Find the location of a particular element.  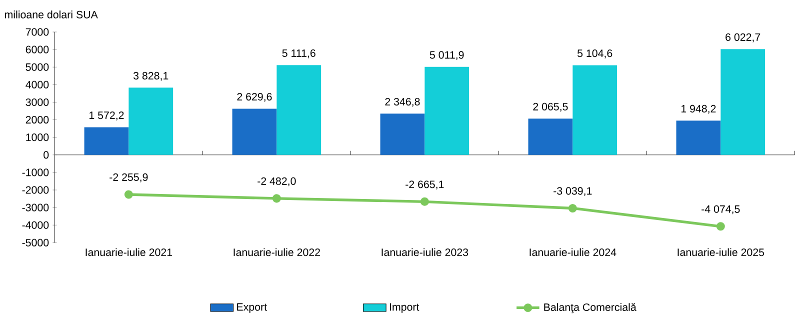

data-label: 5 111,6 is located at coordinates (299, 53).